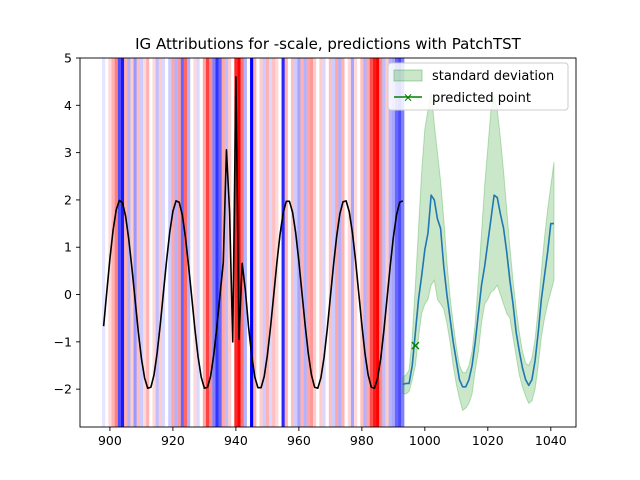  I want to click on x-tick-label: 980, so click(362, 440).